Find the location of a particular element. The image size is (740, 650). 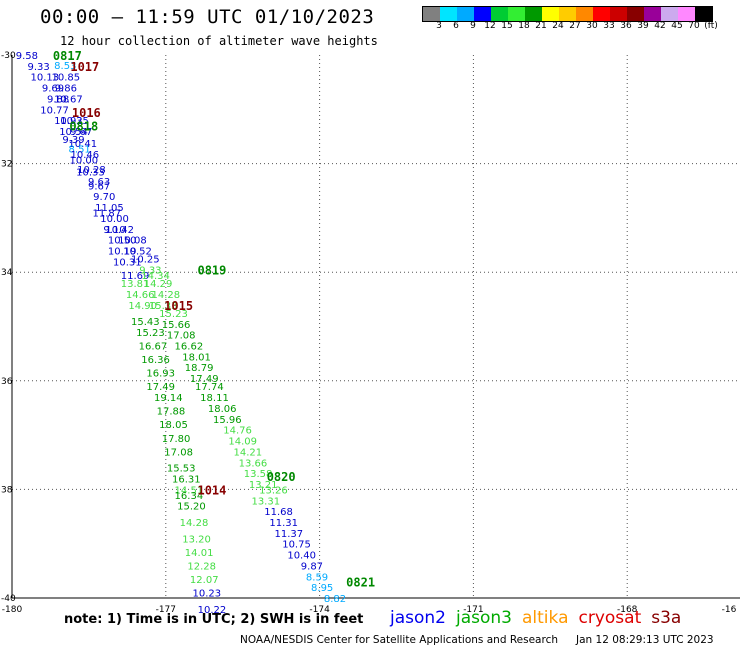

wave-height-value: 10.13 is located at coordinates (44, 78).